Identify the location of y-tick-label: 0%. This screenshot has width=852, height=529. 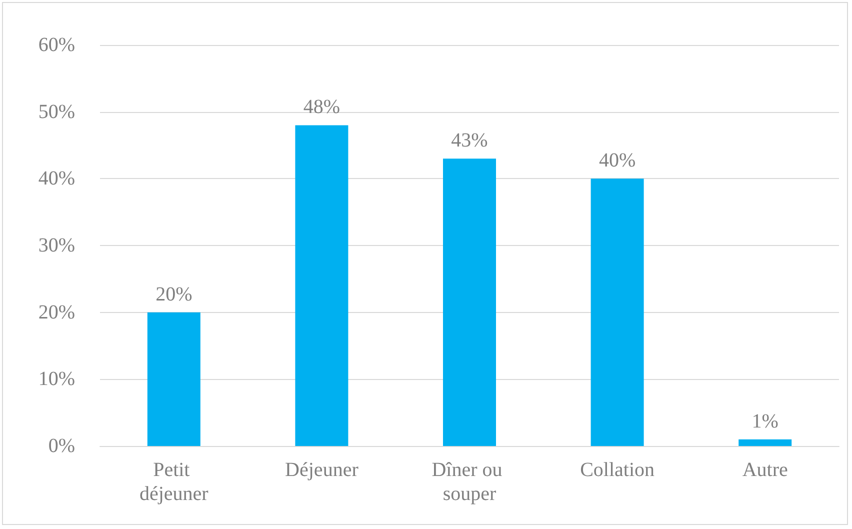
(61, 446).